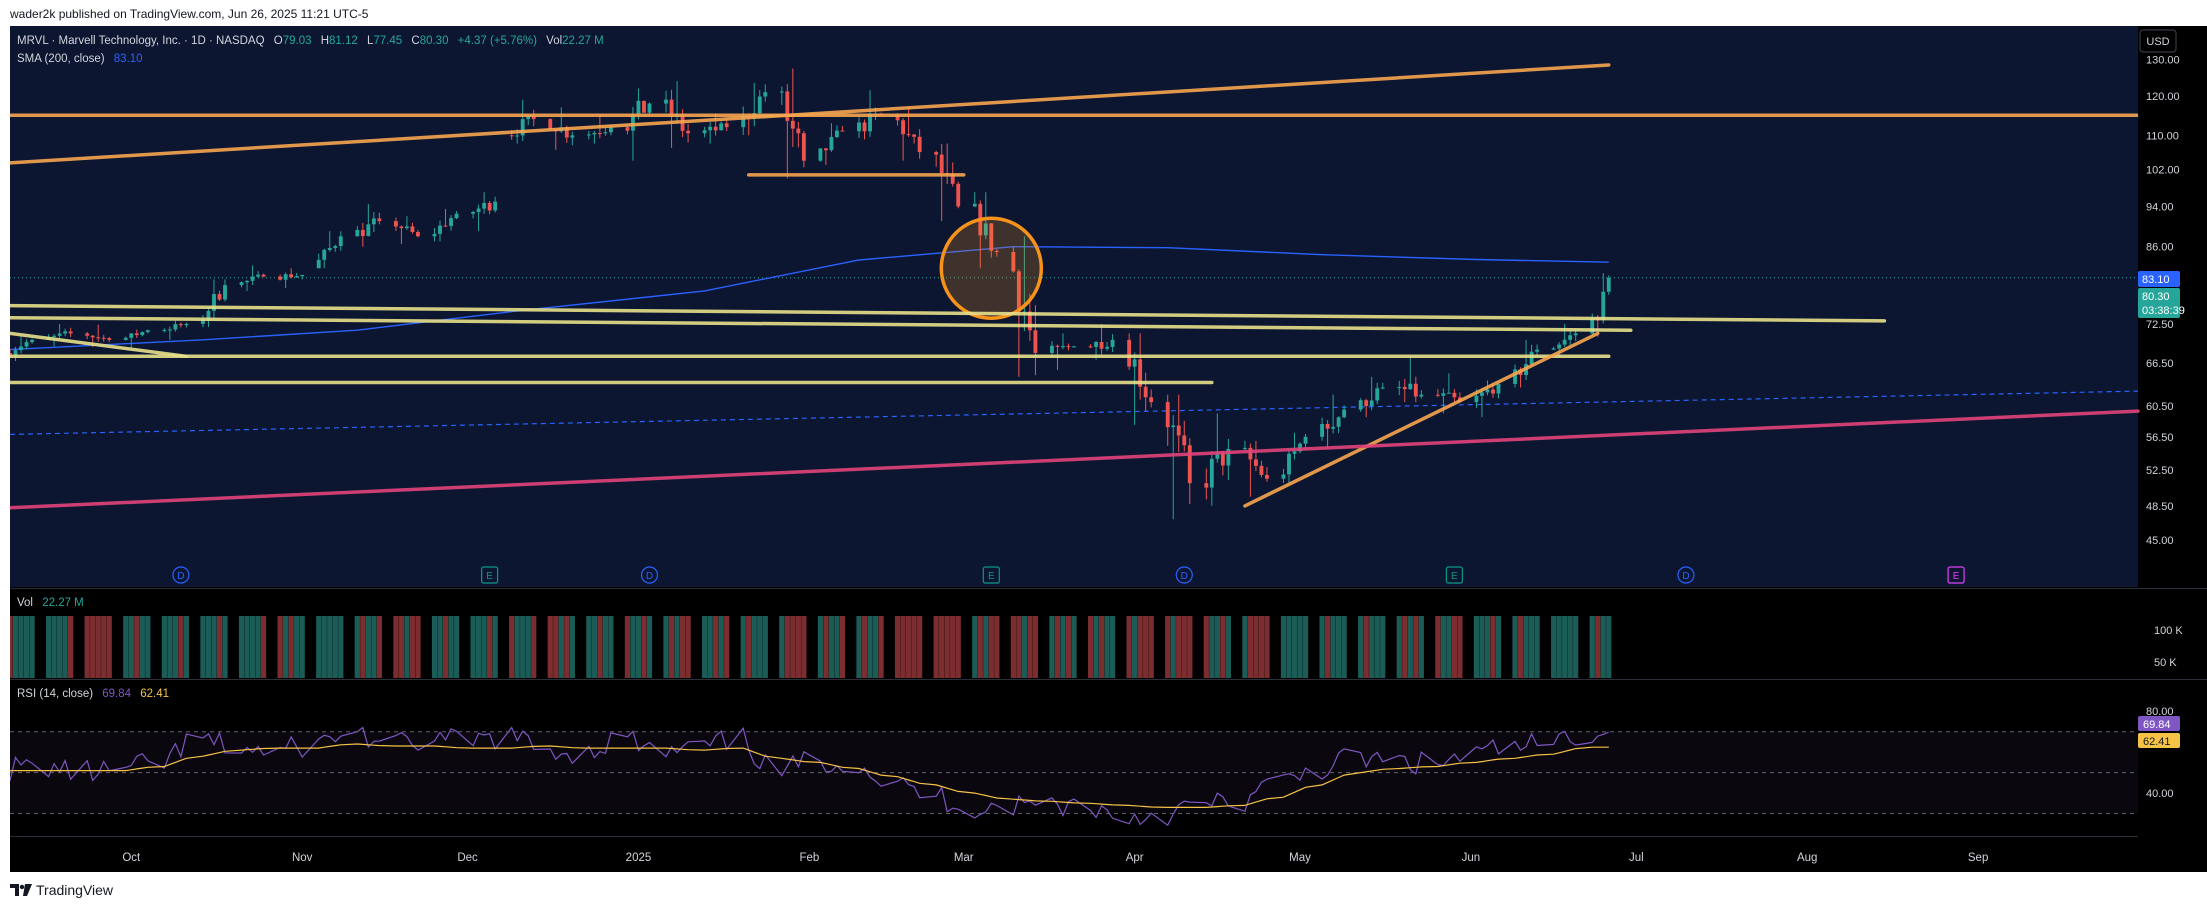  What do you see at coordinates (61, 890) in the screenshot?
I see `brand: TradingView` at bounding box center [61, 890].